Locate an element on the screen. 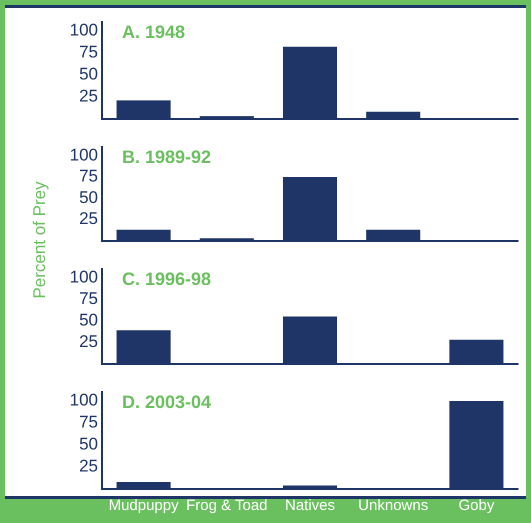 The height and width of the screenshot is (523, 531). x-tick-label: Frog & Toad is located at coordinates (227, 505).